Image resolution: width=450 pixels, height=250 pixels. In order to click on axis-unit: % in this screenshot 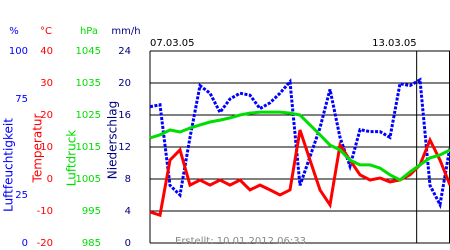, I will do `click(14, 31)`.